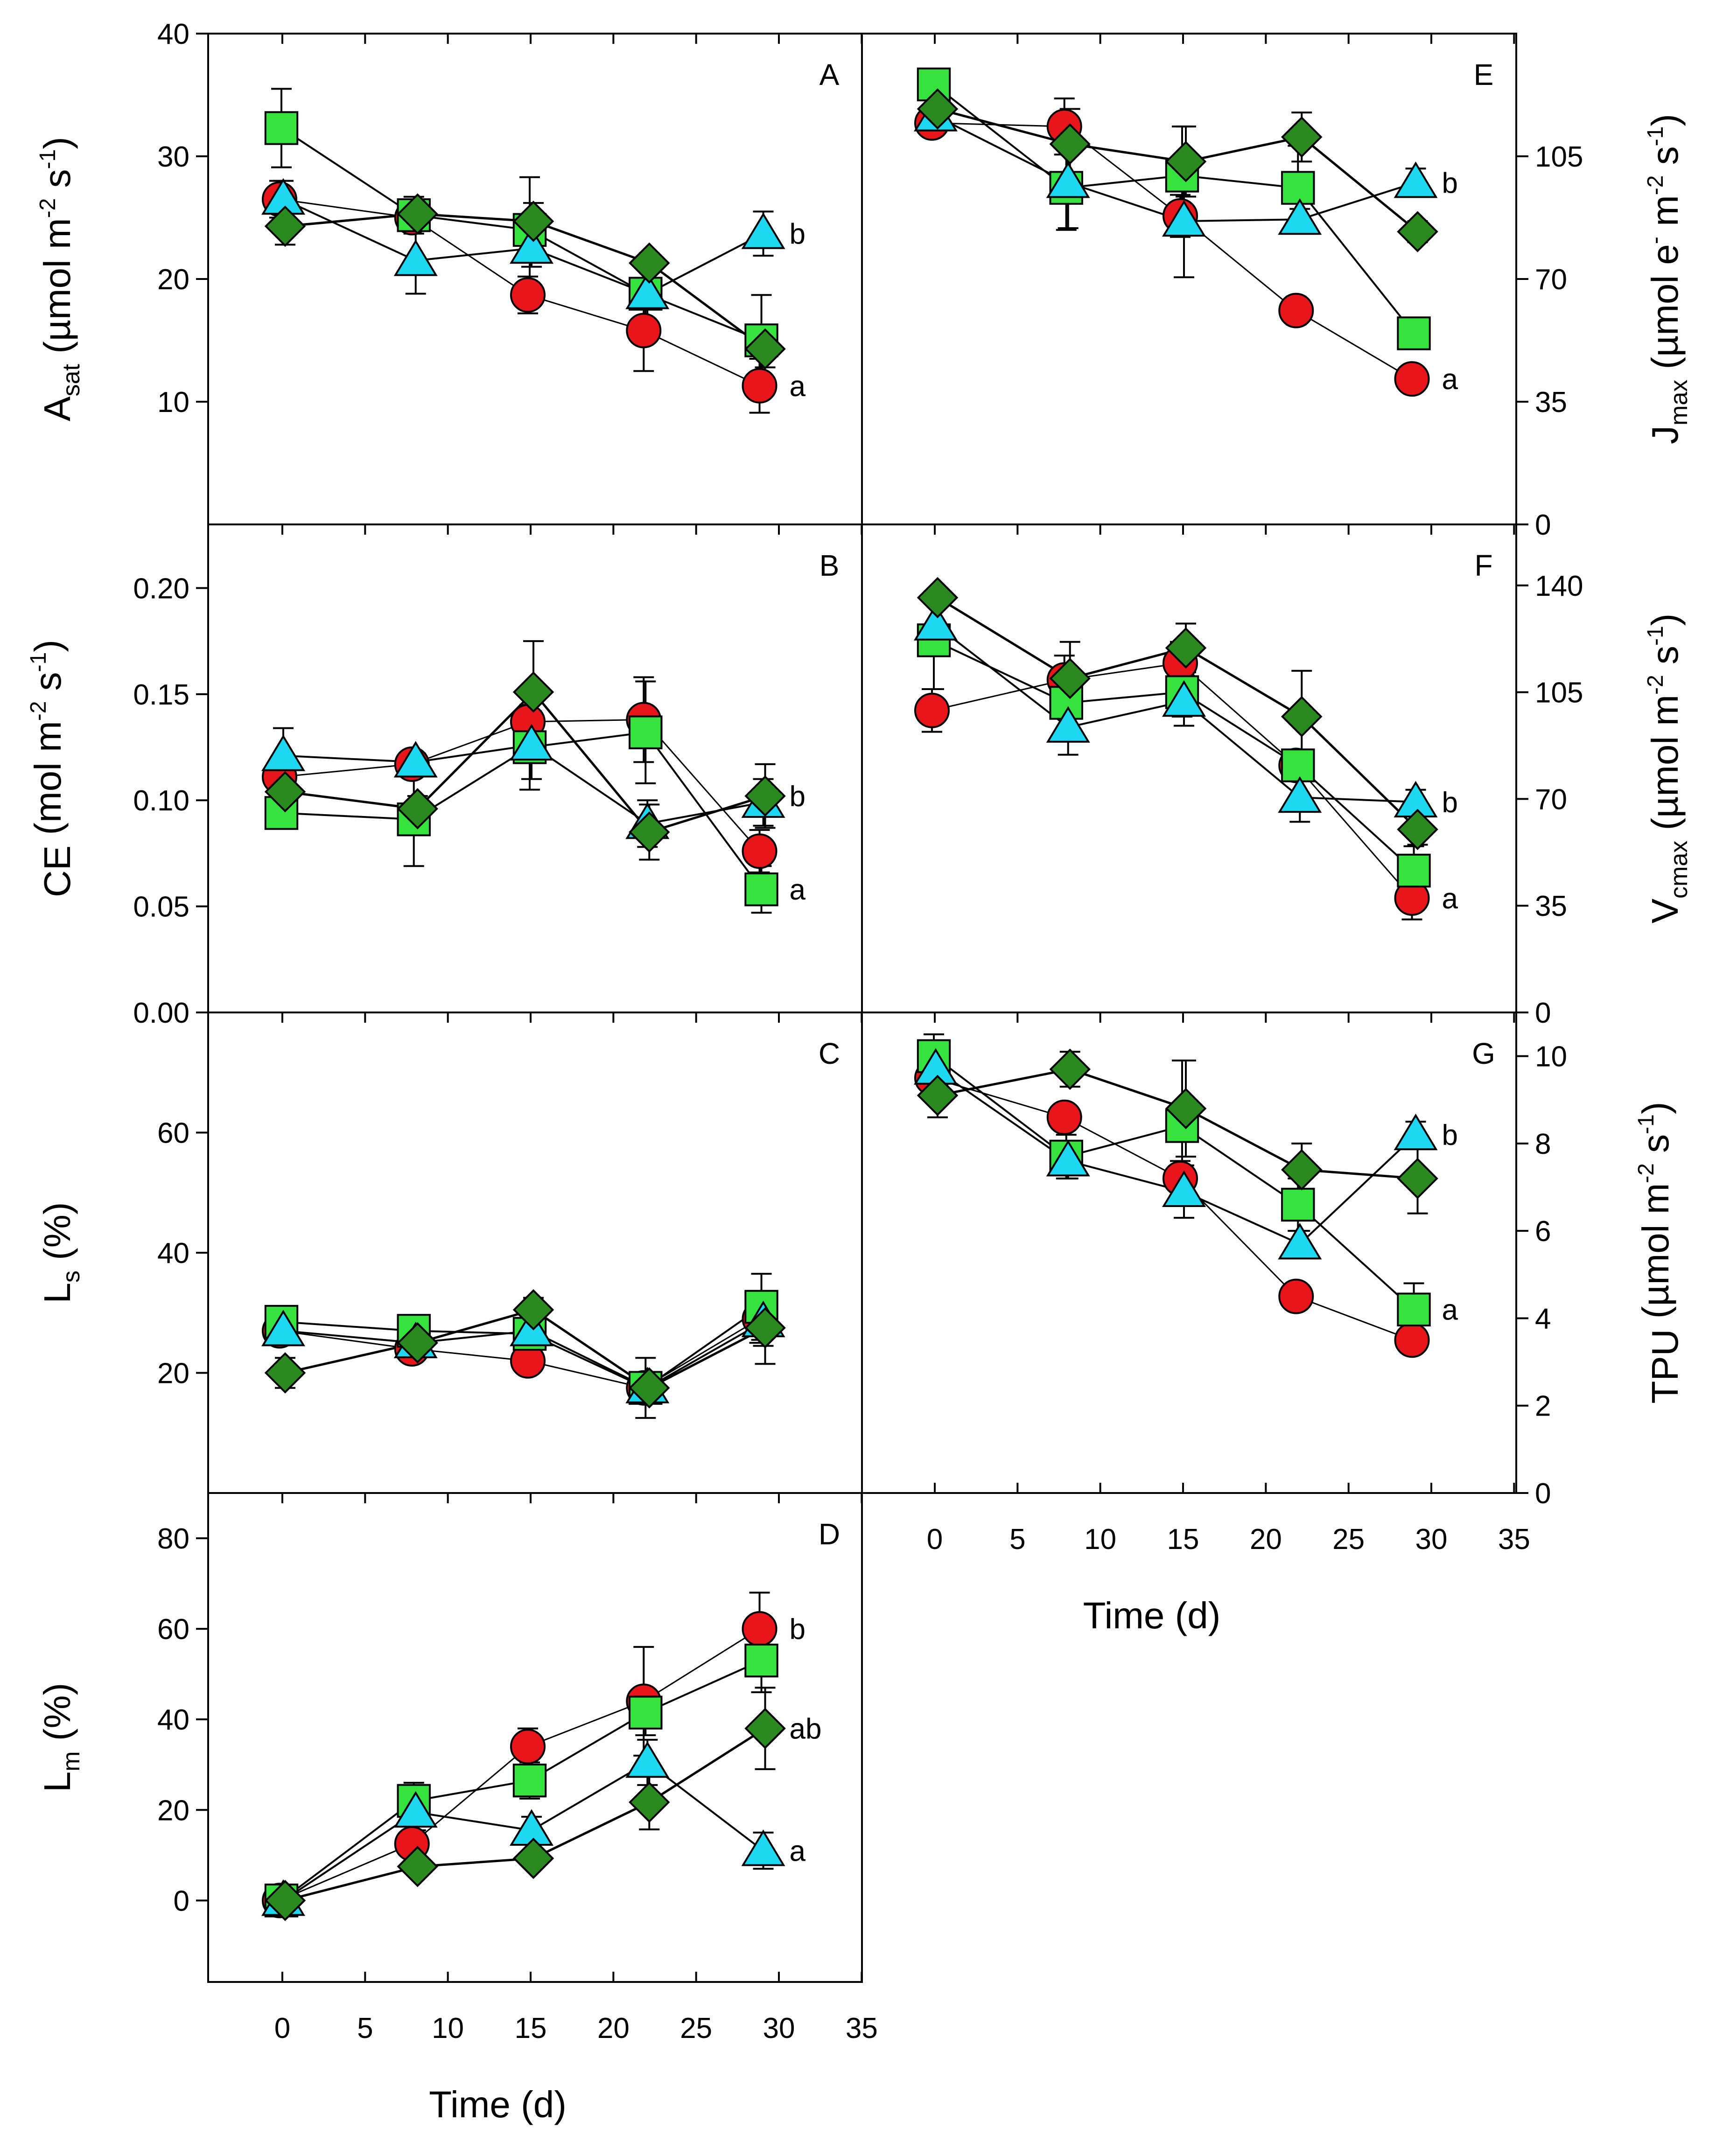  Describe the element at coordinates (173, 34) in the screenshot. I see `panel-a-ytick-label: 40` at that location.